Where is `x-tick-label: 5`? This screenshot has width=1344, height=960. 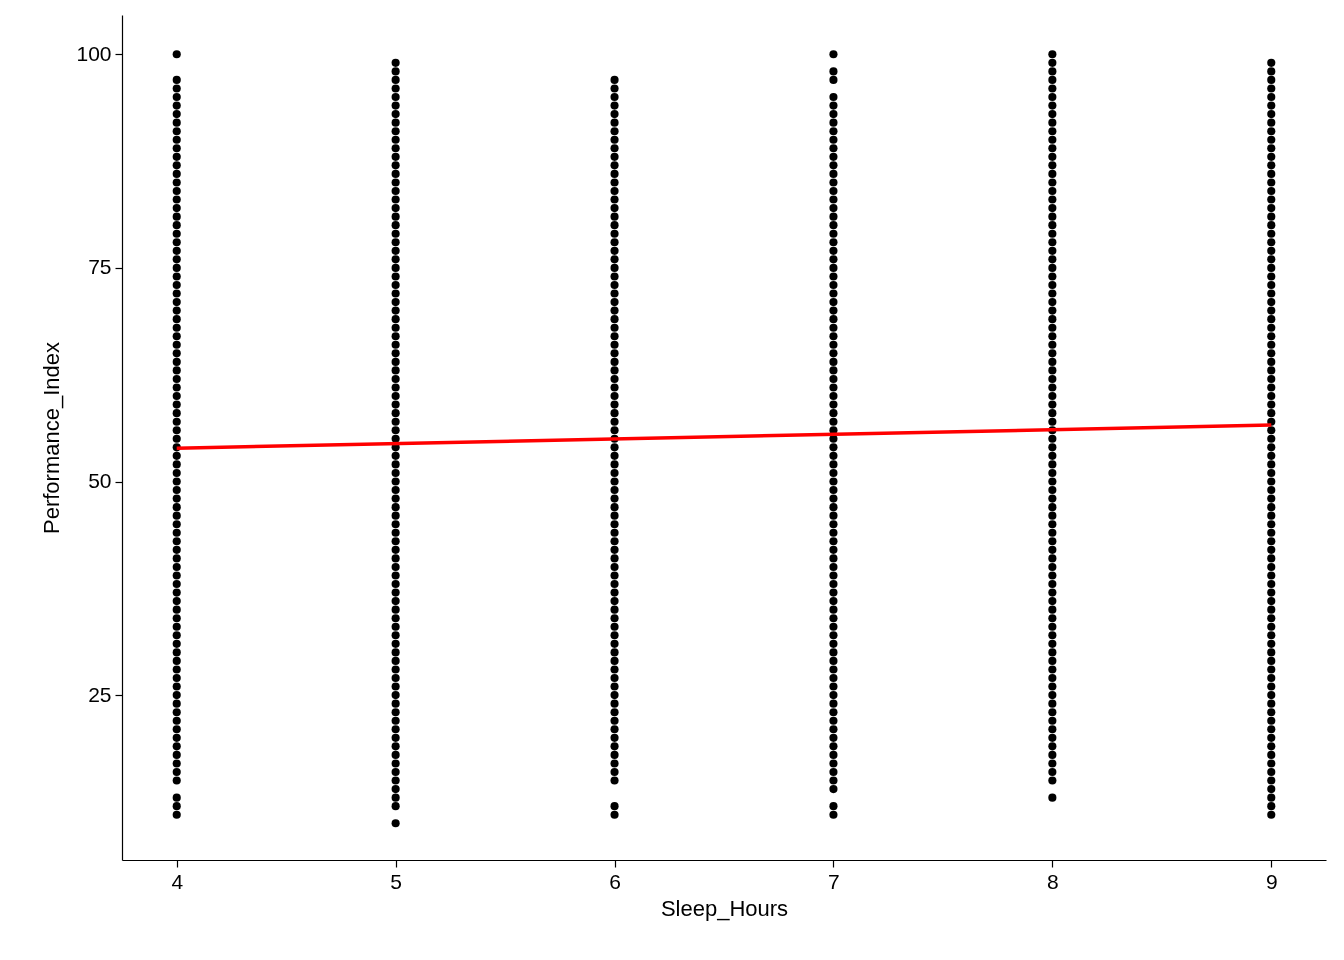
x-tick-label: 5 is located at coordinates (396, 881).